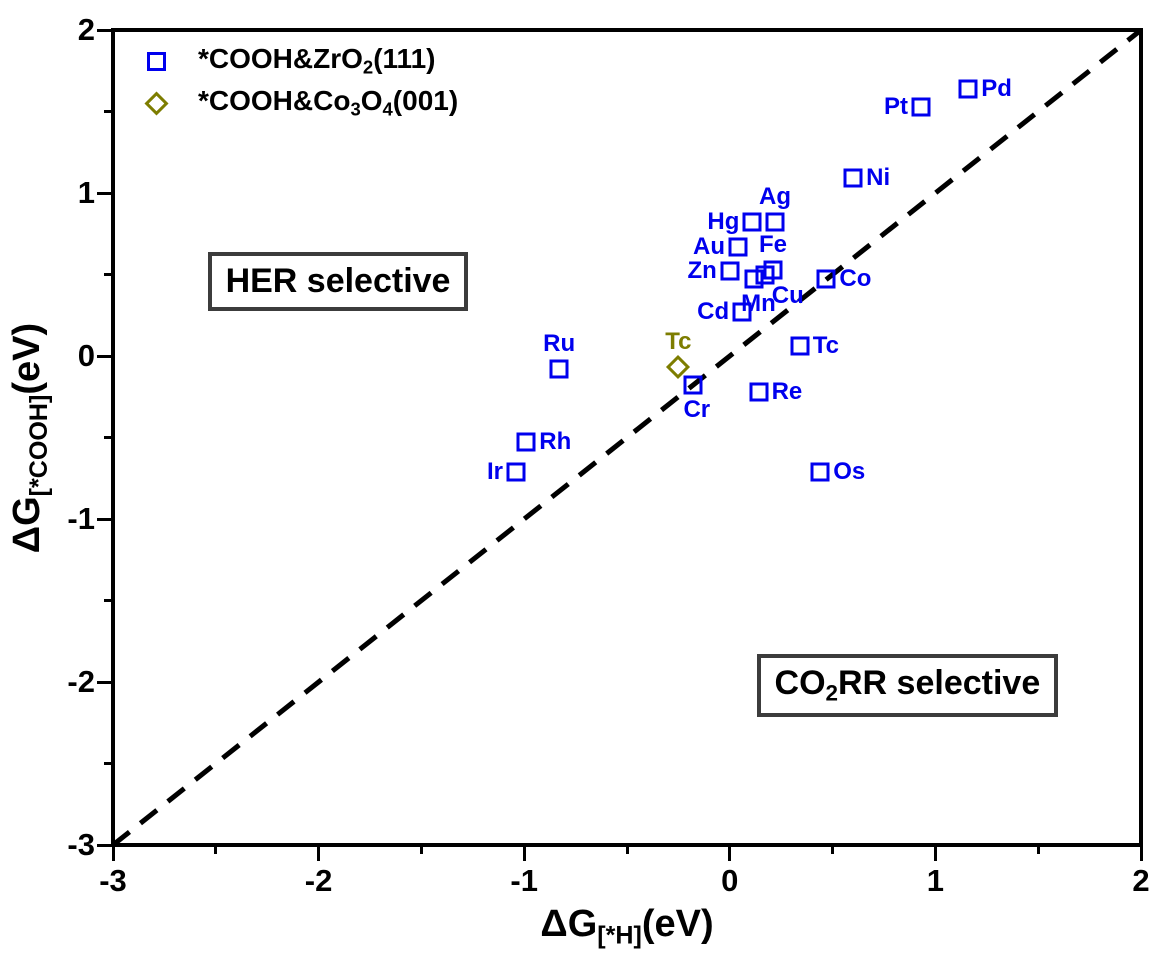 This screenshot has height=964, width=1161. Describe the element at coordinates (319, 854) in the screenshot. I see `x-tick--2` at that location.